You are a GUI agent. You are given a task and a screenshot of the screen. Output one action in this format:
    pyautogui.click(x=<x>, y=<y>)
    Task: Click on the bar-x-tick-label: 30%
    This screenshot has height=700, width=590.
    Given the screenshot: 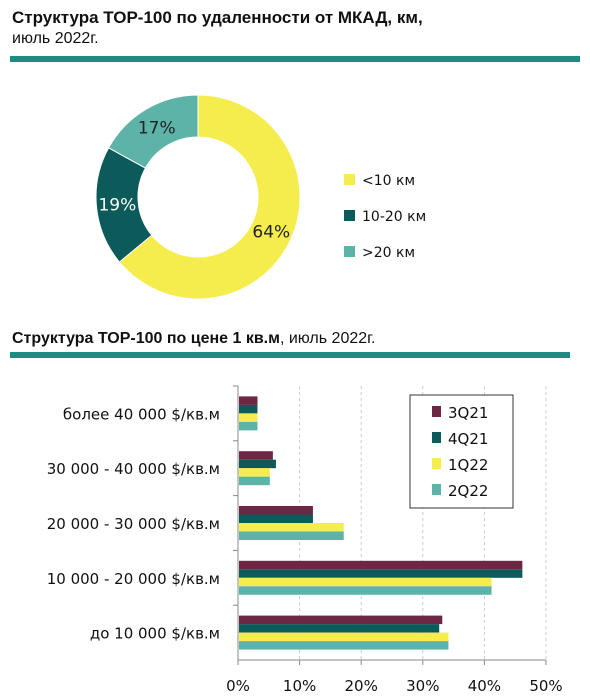 What is the action you would take?
    pyautogui.click(x=422, y=686)
    